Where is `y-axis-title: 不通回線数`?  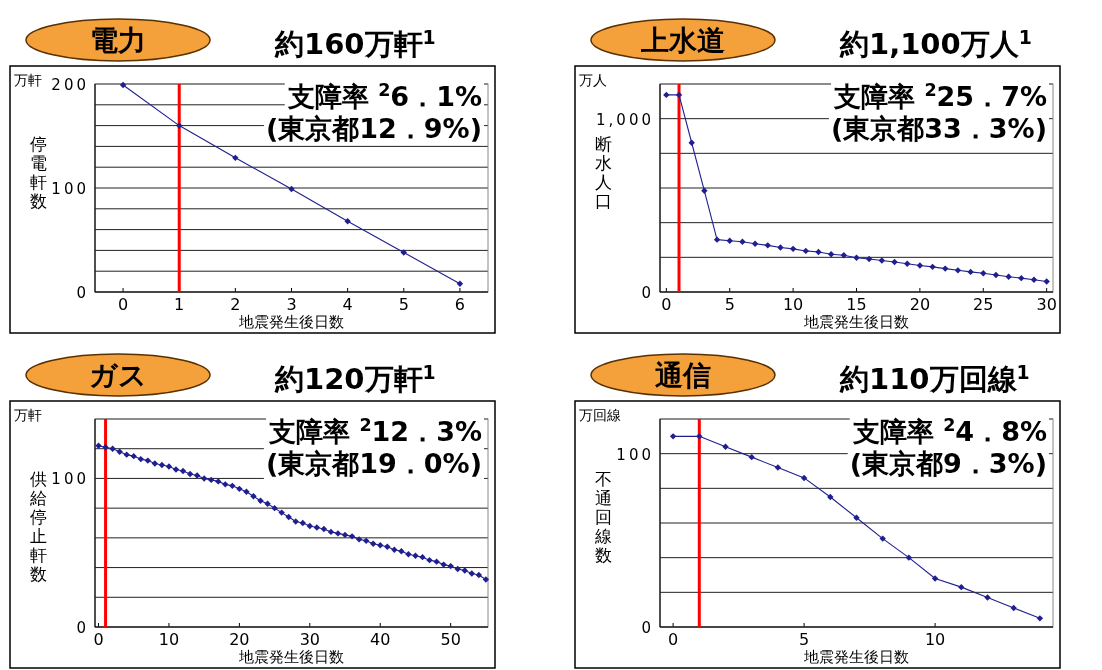 y-axis-title: 不通回線数 is located at coordinates (602, 517).